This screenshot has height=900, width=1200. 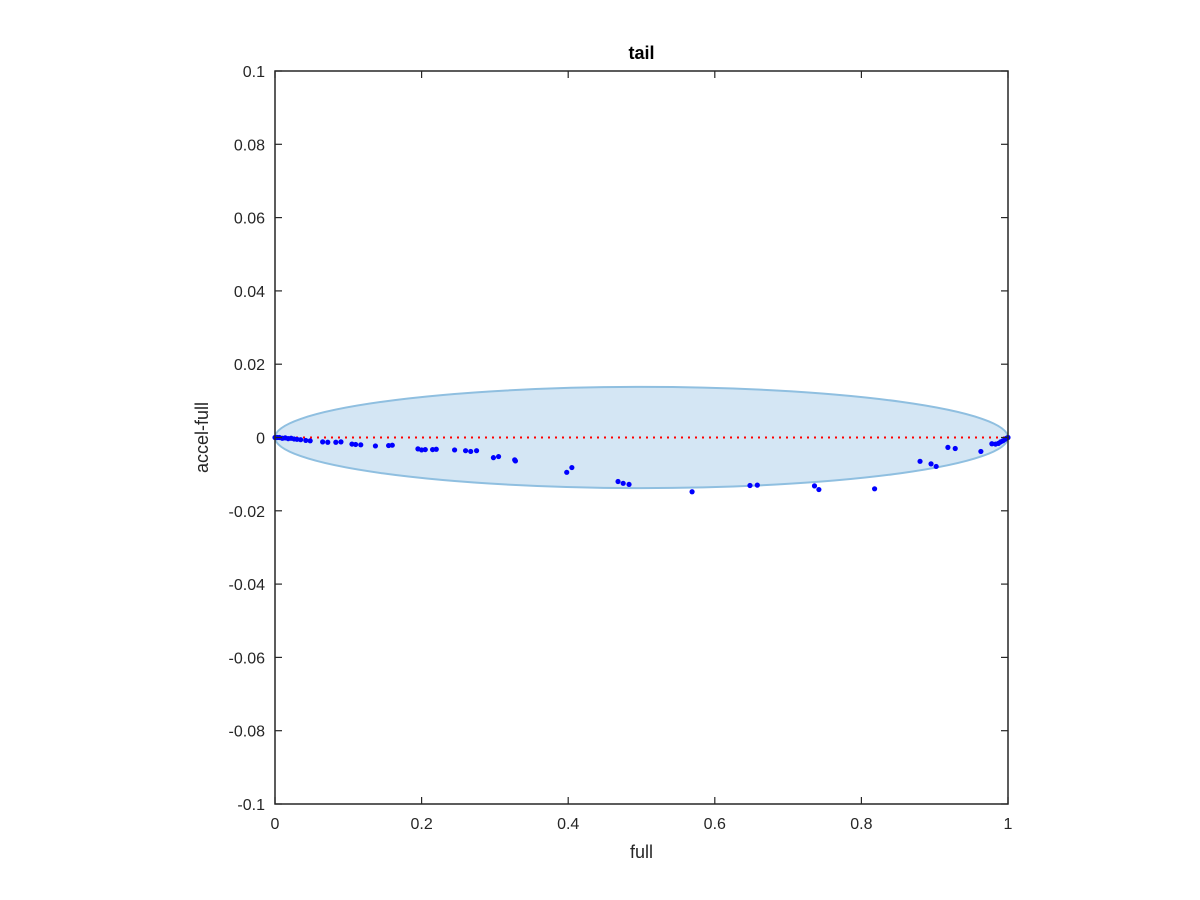 I want to click on plot-area, so click(x=641, y=440).